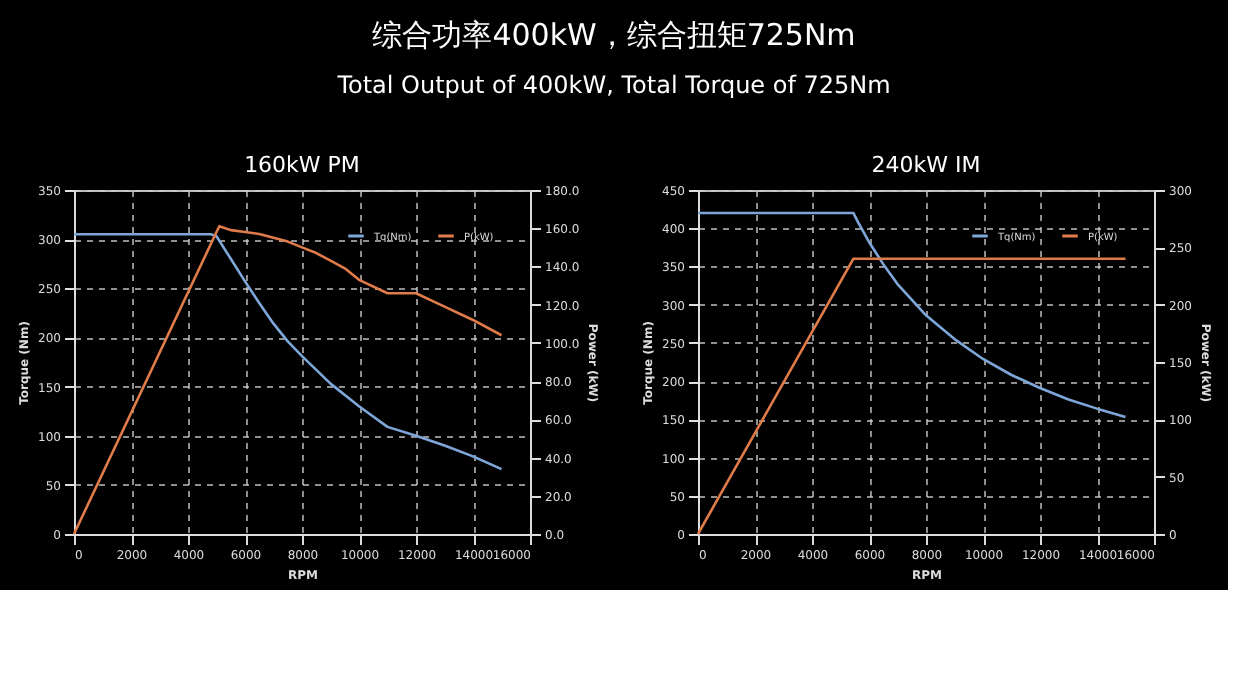  Describe the element at coordinates (302, 165) in the screenshot. I see `chart-title: 160kW PM` at that location.